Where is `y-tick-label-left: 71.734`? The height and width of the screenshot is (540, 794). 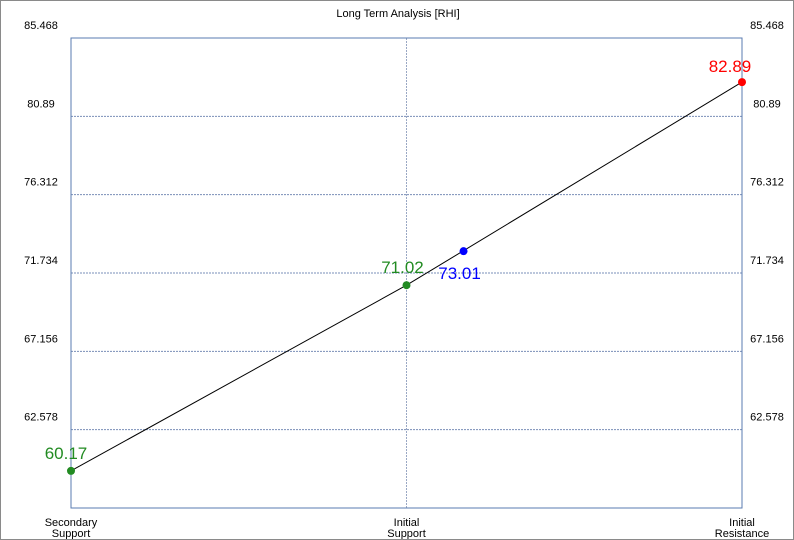
y-tick-label-left: 71.734 is located at coordinates (41, 261).